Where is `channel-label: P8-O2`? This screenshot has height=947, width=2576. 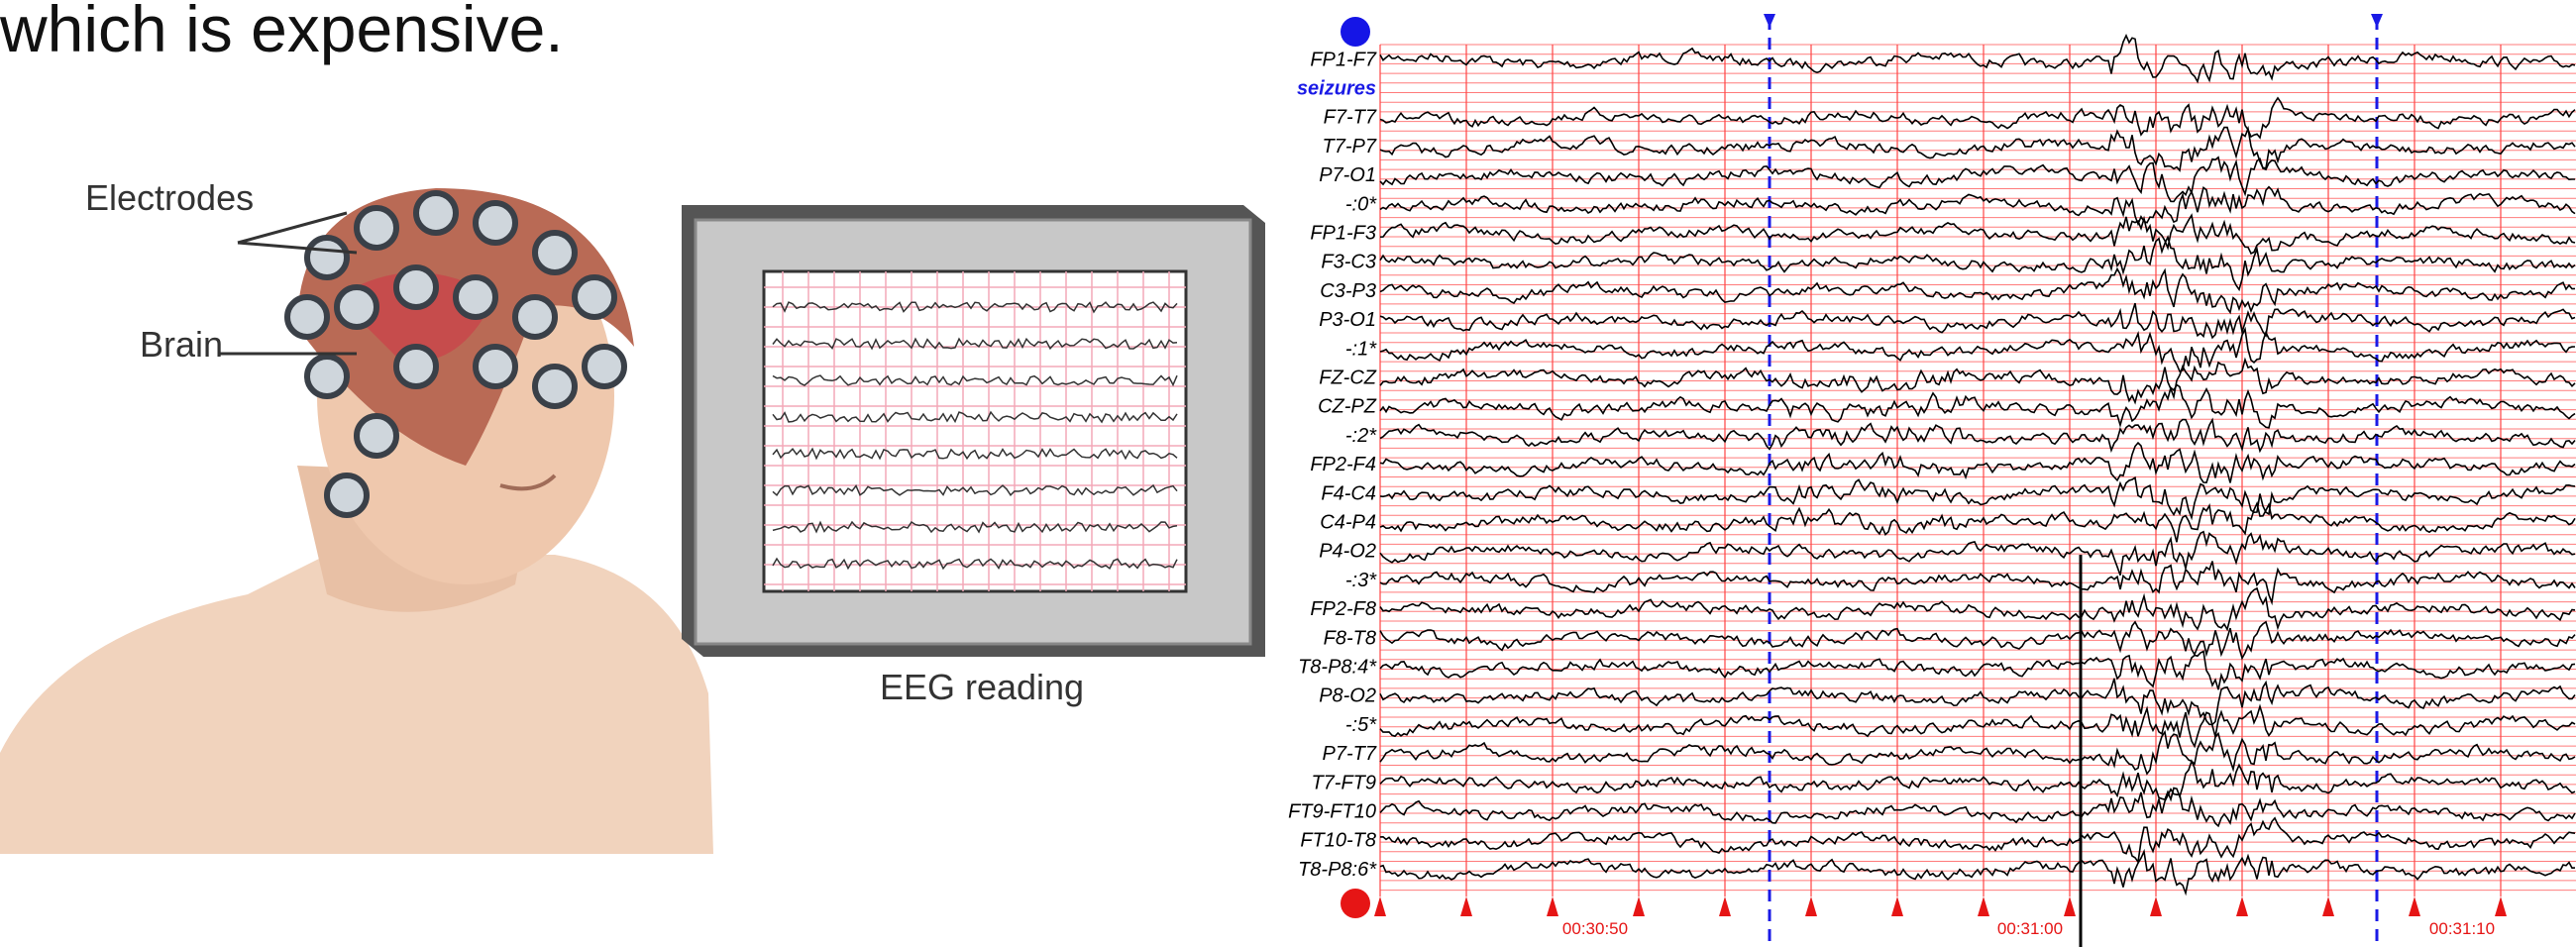 channel-label: P8-O2 is located at coordinates (1347, 696).